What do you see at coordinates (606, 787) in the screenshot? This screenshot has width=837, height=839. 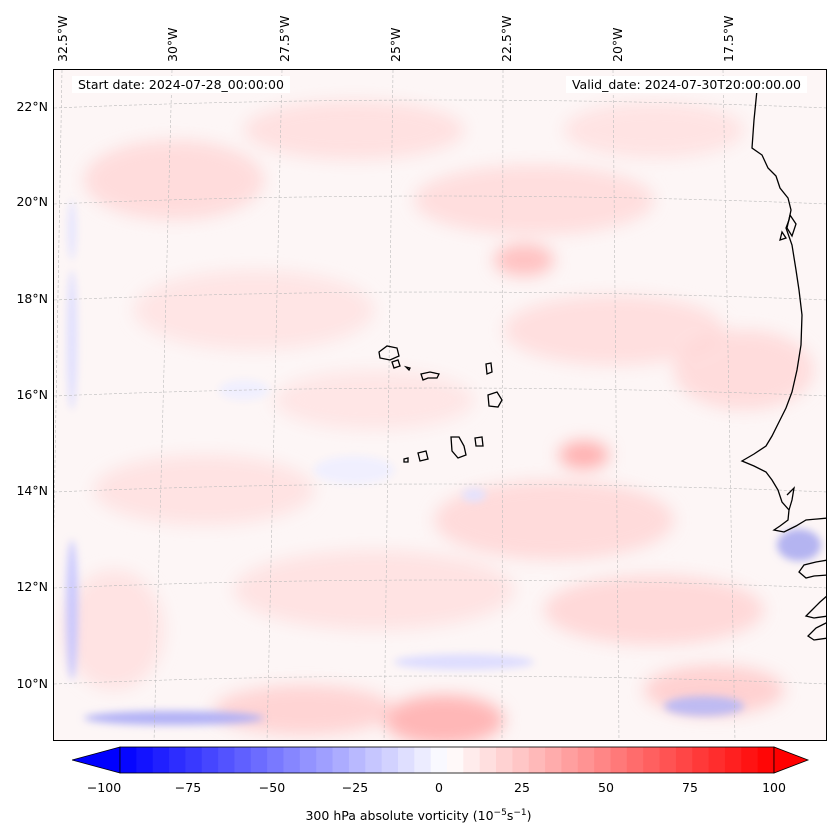 I see `colorbar-tick-50: 50` at bounding box center [606, 787].